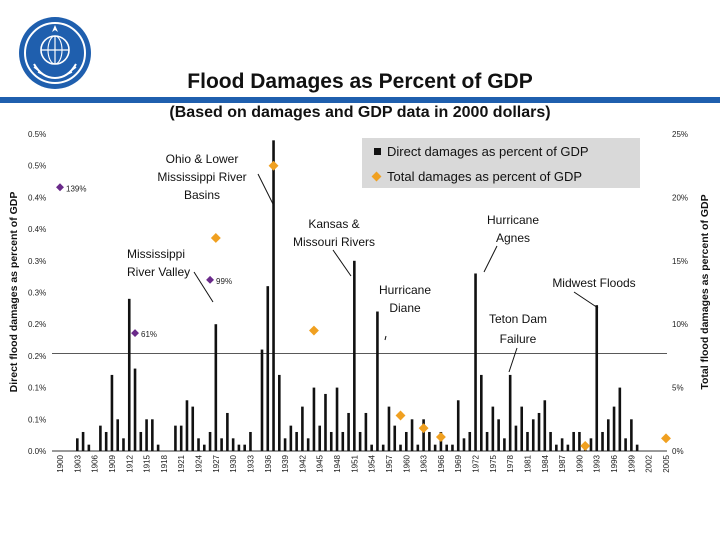 The width and height of the screenshot is (720, 540). What do you see at coordinates (518, 342) in the screenshot?
I see `annotation-teton: Teton Dam Failure` at bounding box center [518, 342].